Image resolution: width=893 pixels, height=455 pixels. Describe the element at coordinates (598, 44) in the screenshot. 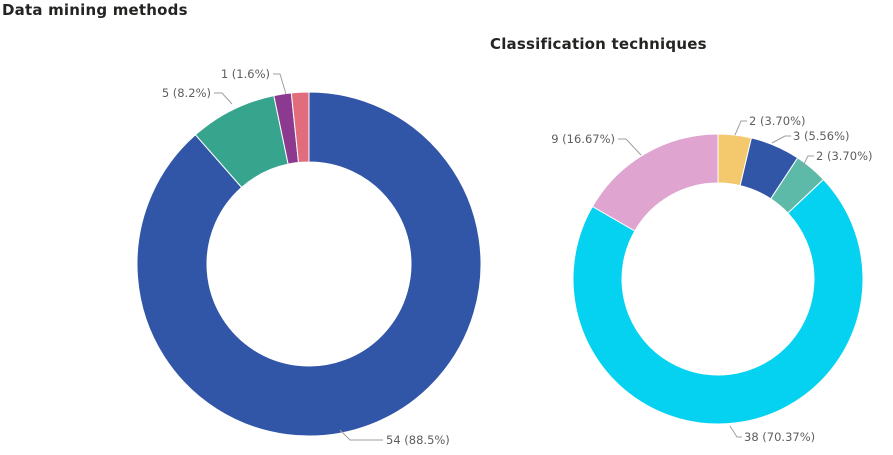

I see `chart-title-classification-techniques: Classification techniques` at that location.